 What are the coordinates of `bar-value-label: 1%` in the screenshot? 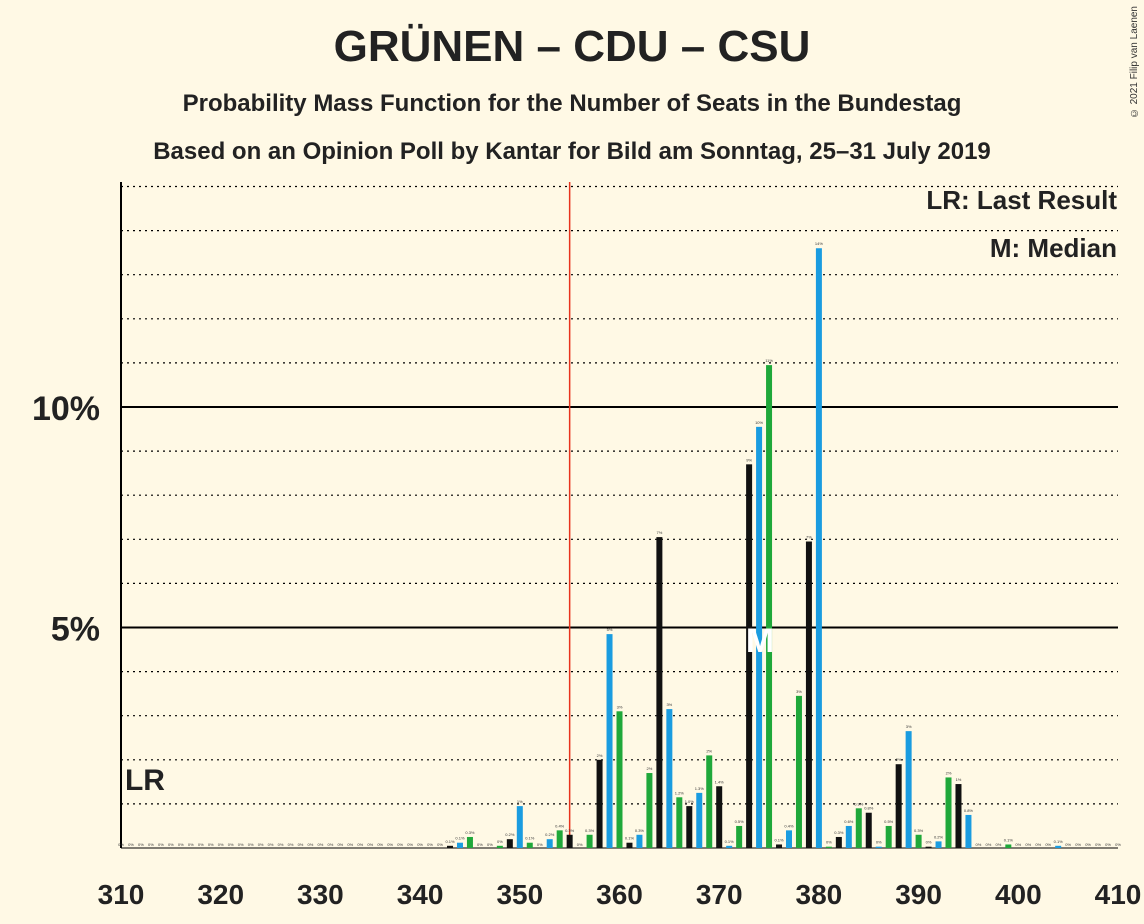 It's located at (520, 801).